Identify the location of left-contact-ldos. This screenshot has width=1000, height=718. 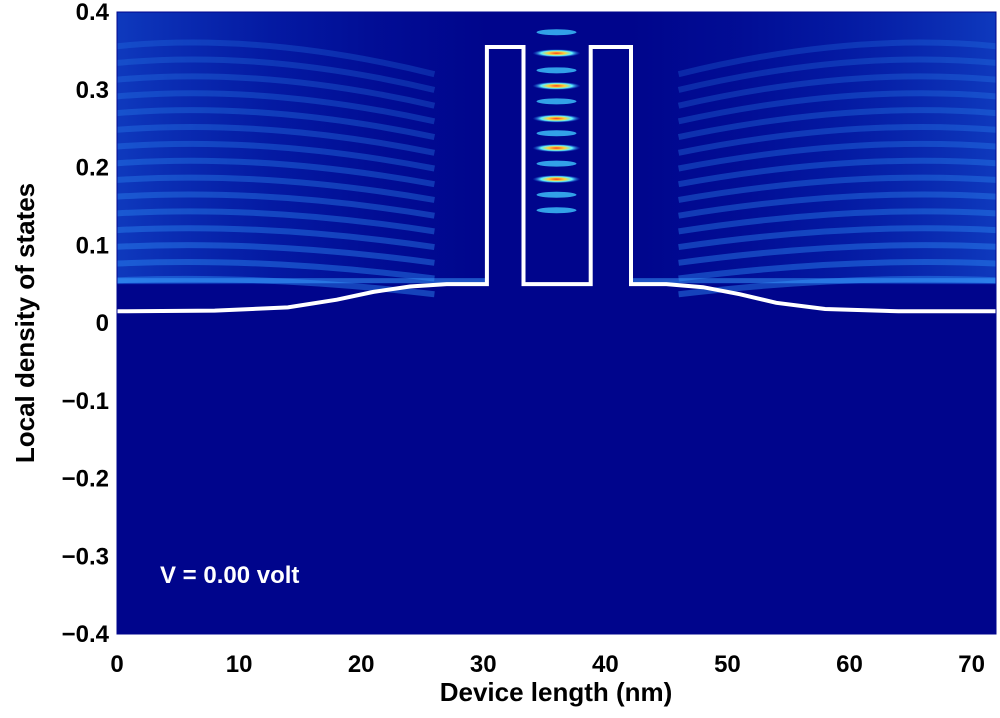
(302, 148).